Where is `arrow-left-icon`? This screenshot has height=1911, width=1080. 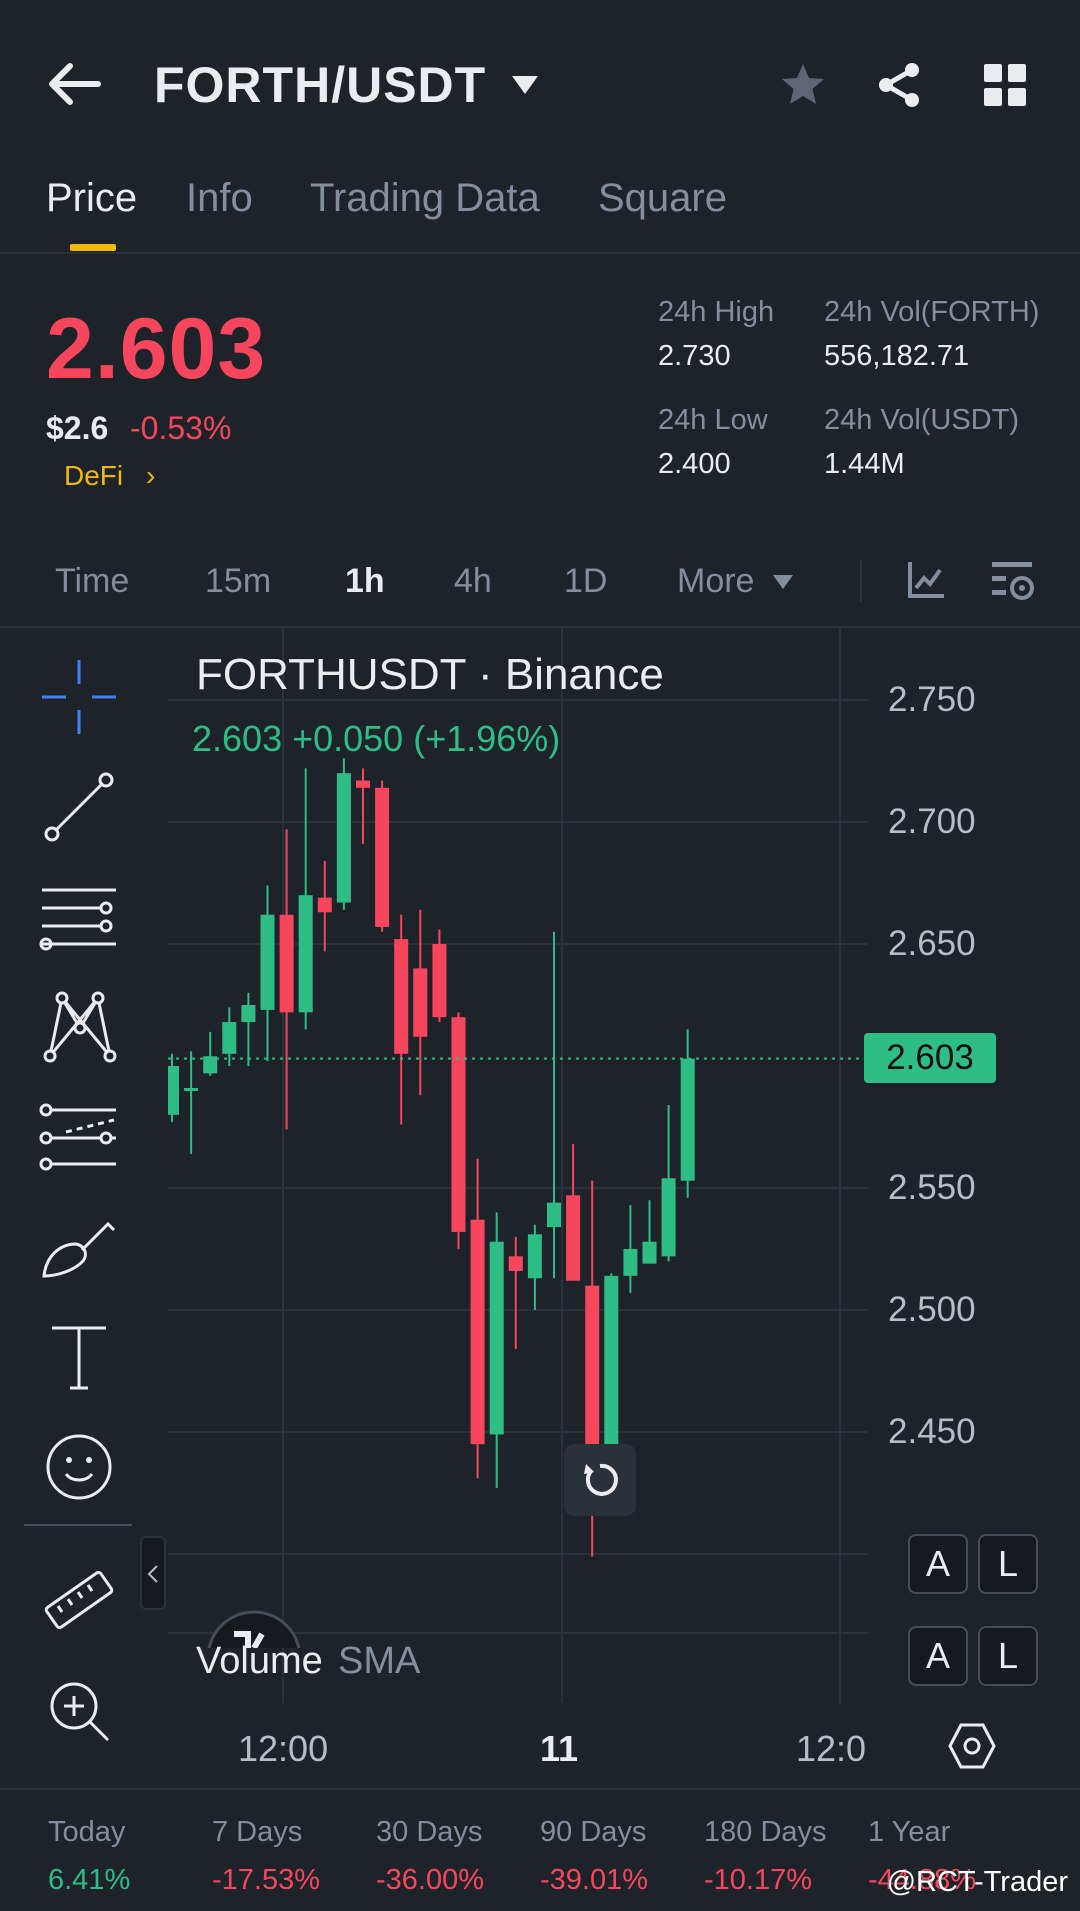 arrow-left-icon is located at coordinates (74, 84).